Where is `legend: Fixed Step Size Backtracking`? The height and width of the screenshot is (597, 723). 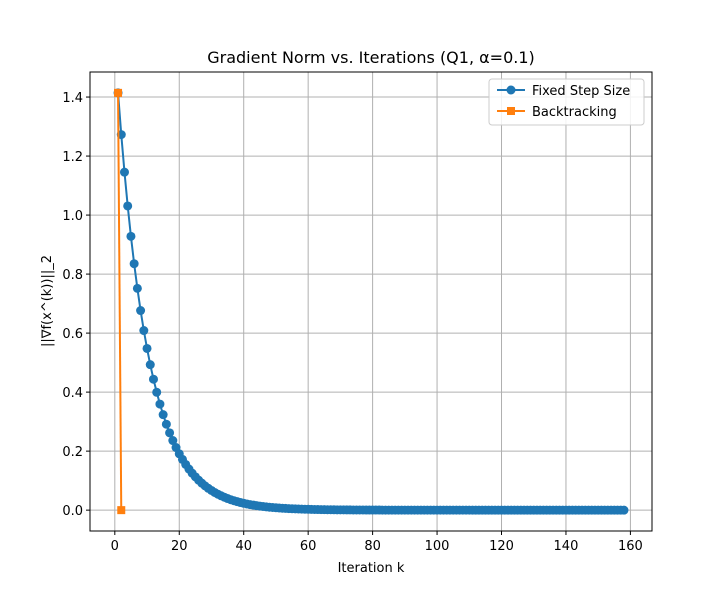
legend: Fixed Step Size Backtracking is located at coordinates (566, 102).